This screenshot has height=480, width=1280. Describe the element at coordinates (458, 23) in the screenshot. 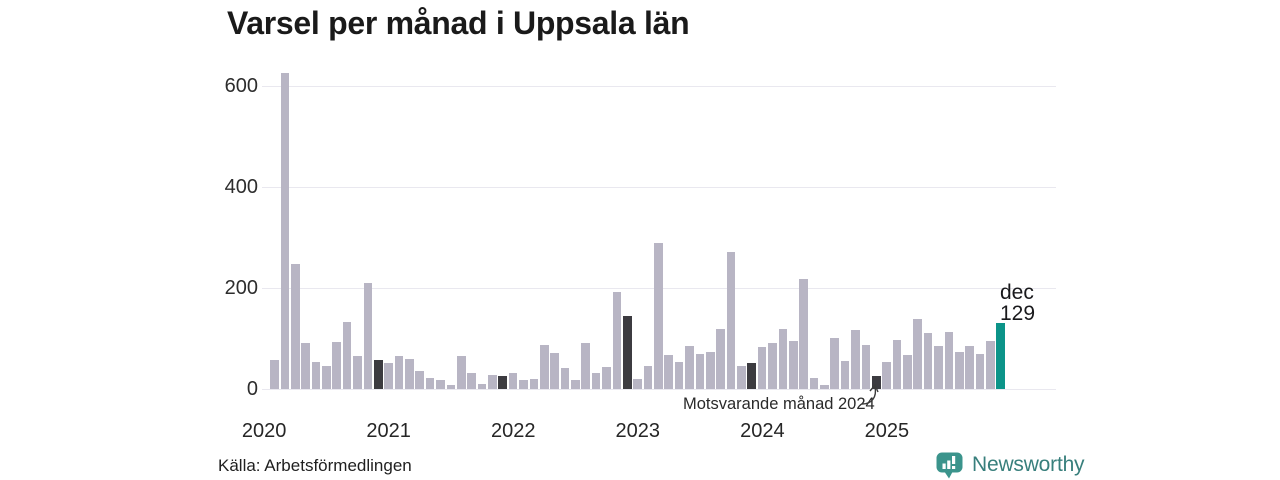

I see `page-title: Varsel per månad i Uppsala län` at that location.